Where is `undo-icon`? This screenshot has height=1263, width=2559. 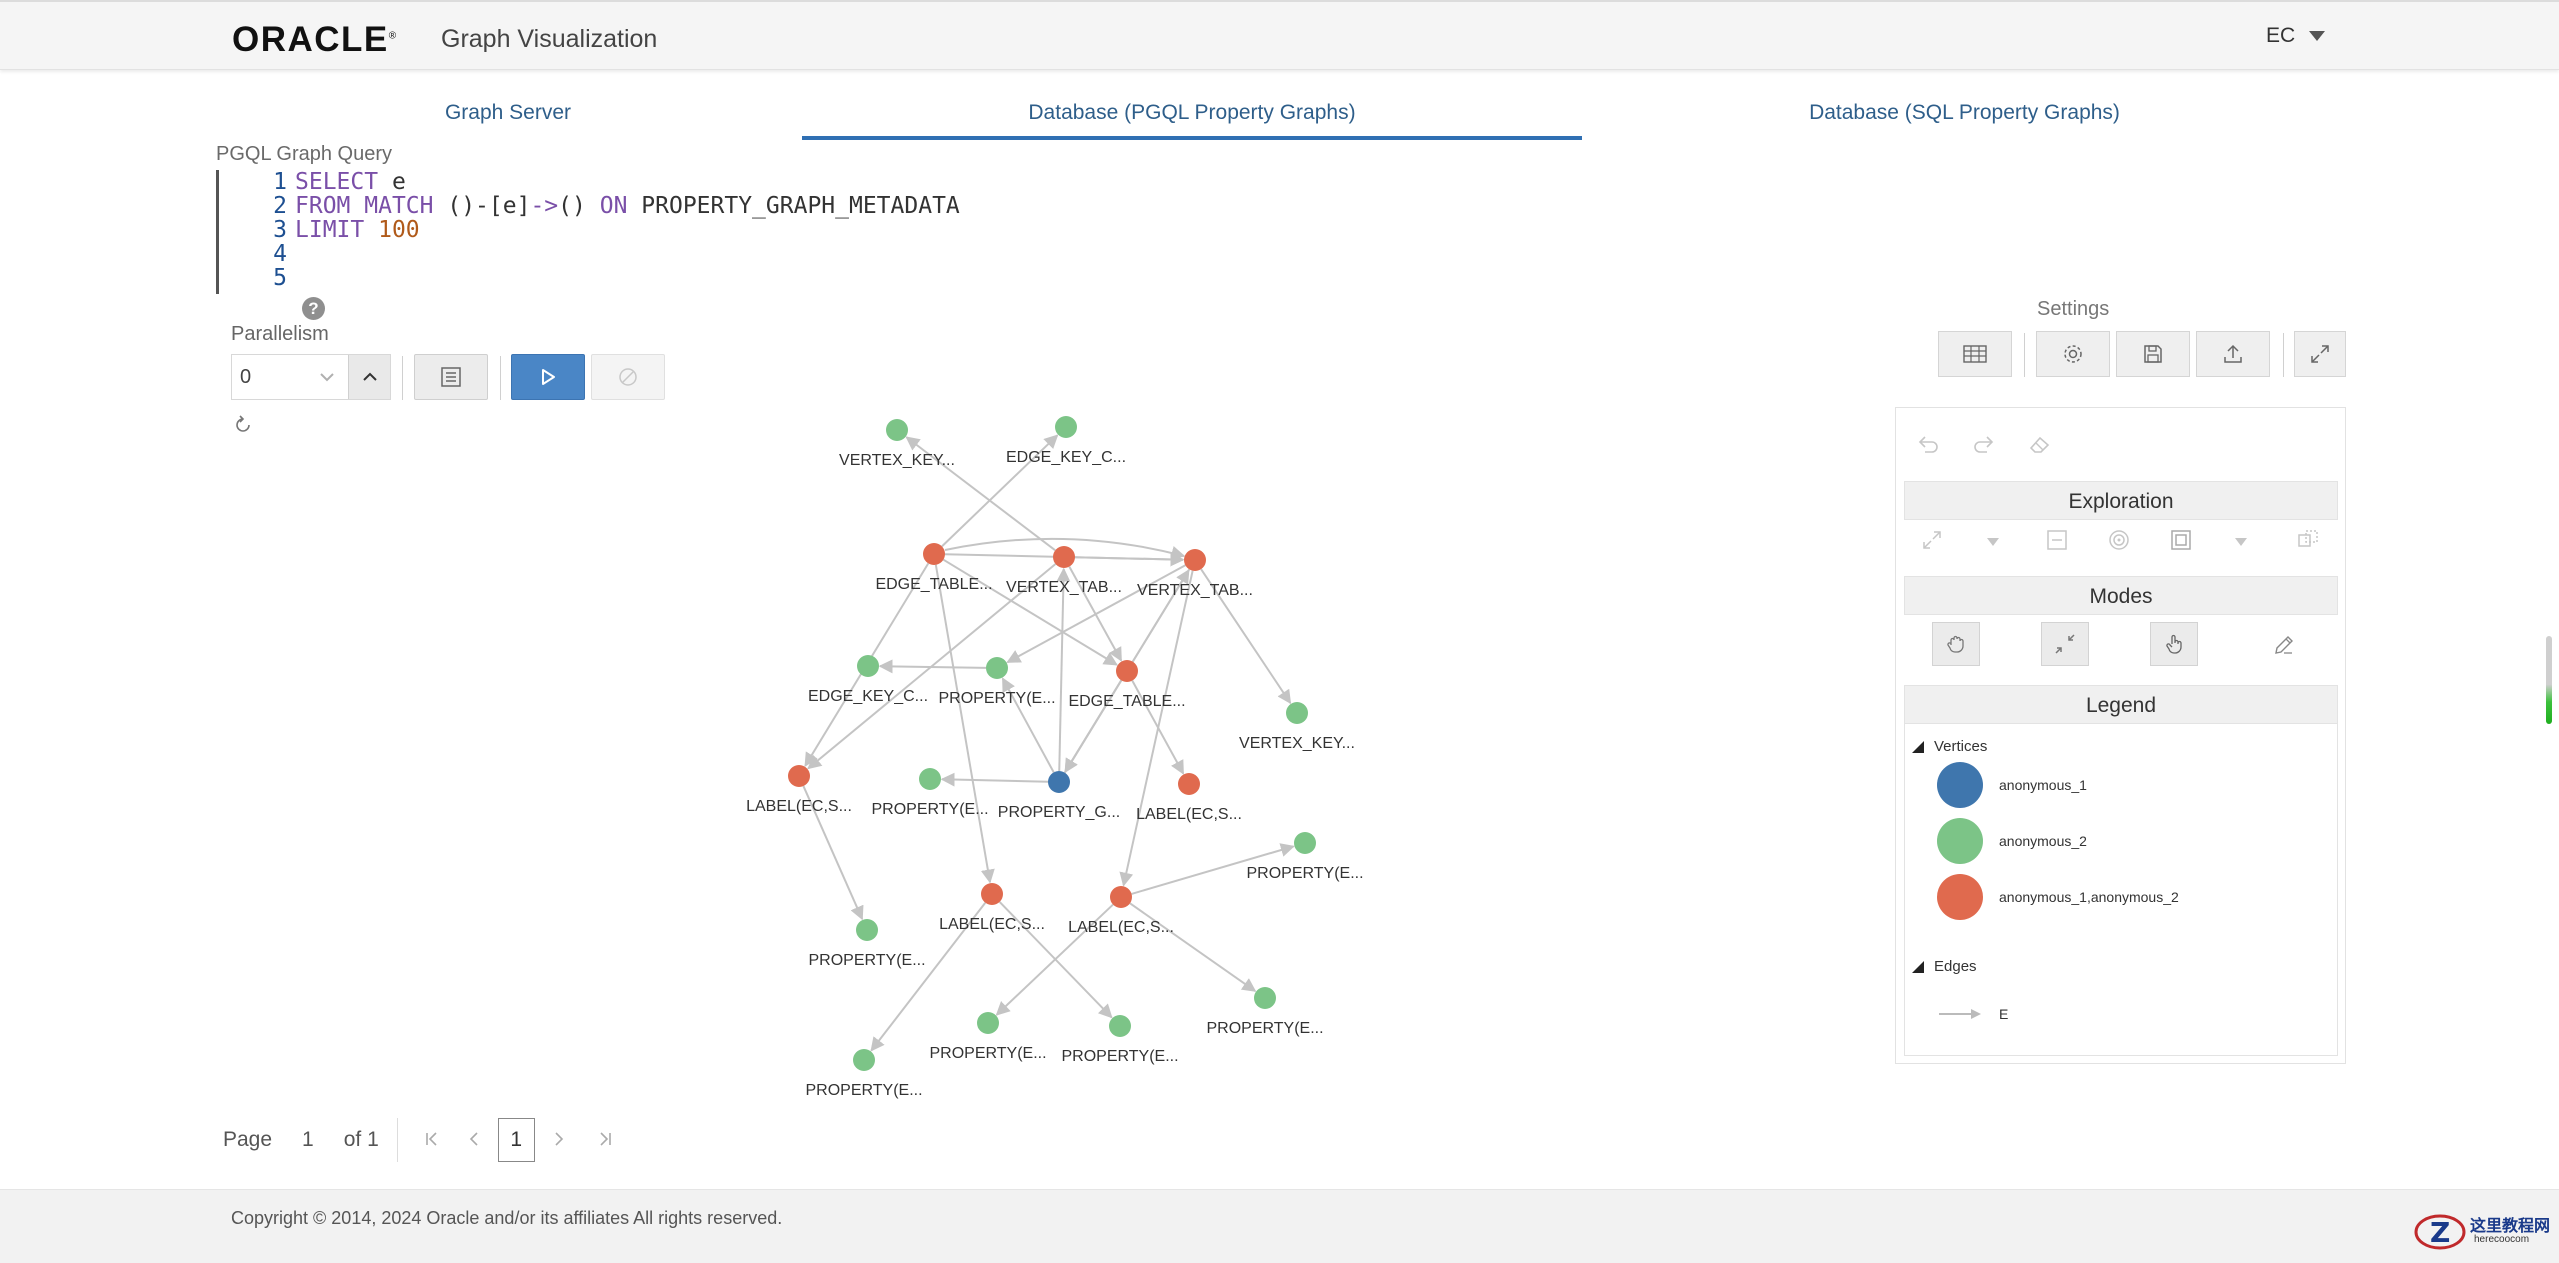 undo-icon is located at coordinates (1928, 446).